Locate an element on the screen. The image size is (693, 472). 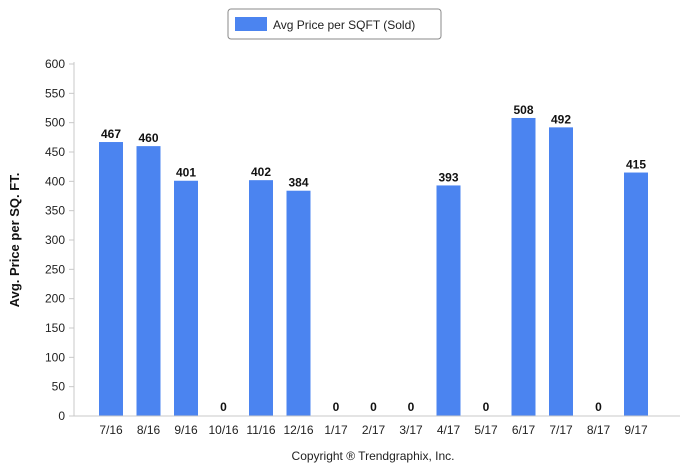
y-axis-title: Avg. Price per SQ. FT. is located at coordinates (14, 240).